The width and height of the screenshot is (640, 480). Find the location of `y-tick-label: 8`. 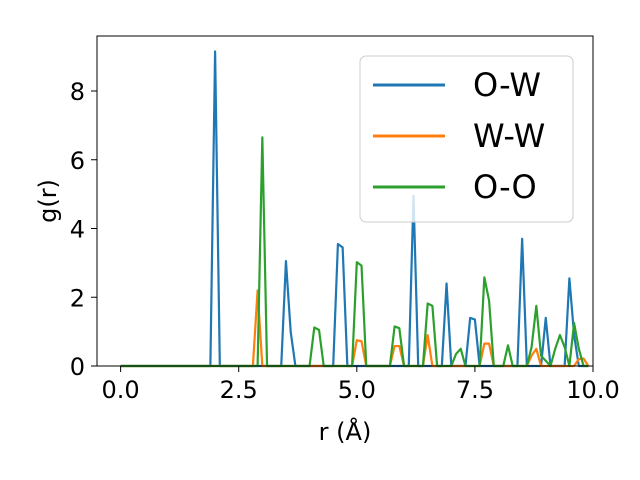

y-tick-label: 8 is located at coordinates (77, 92).